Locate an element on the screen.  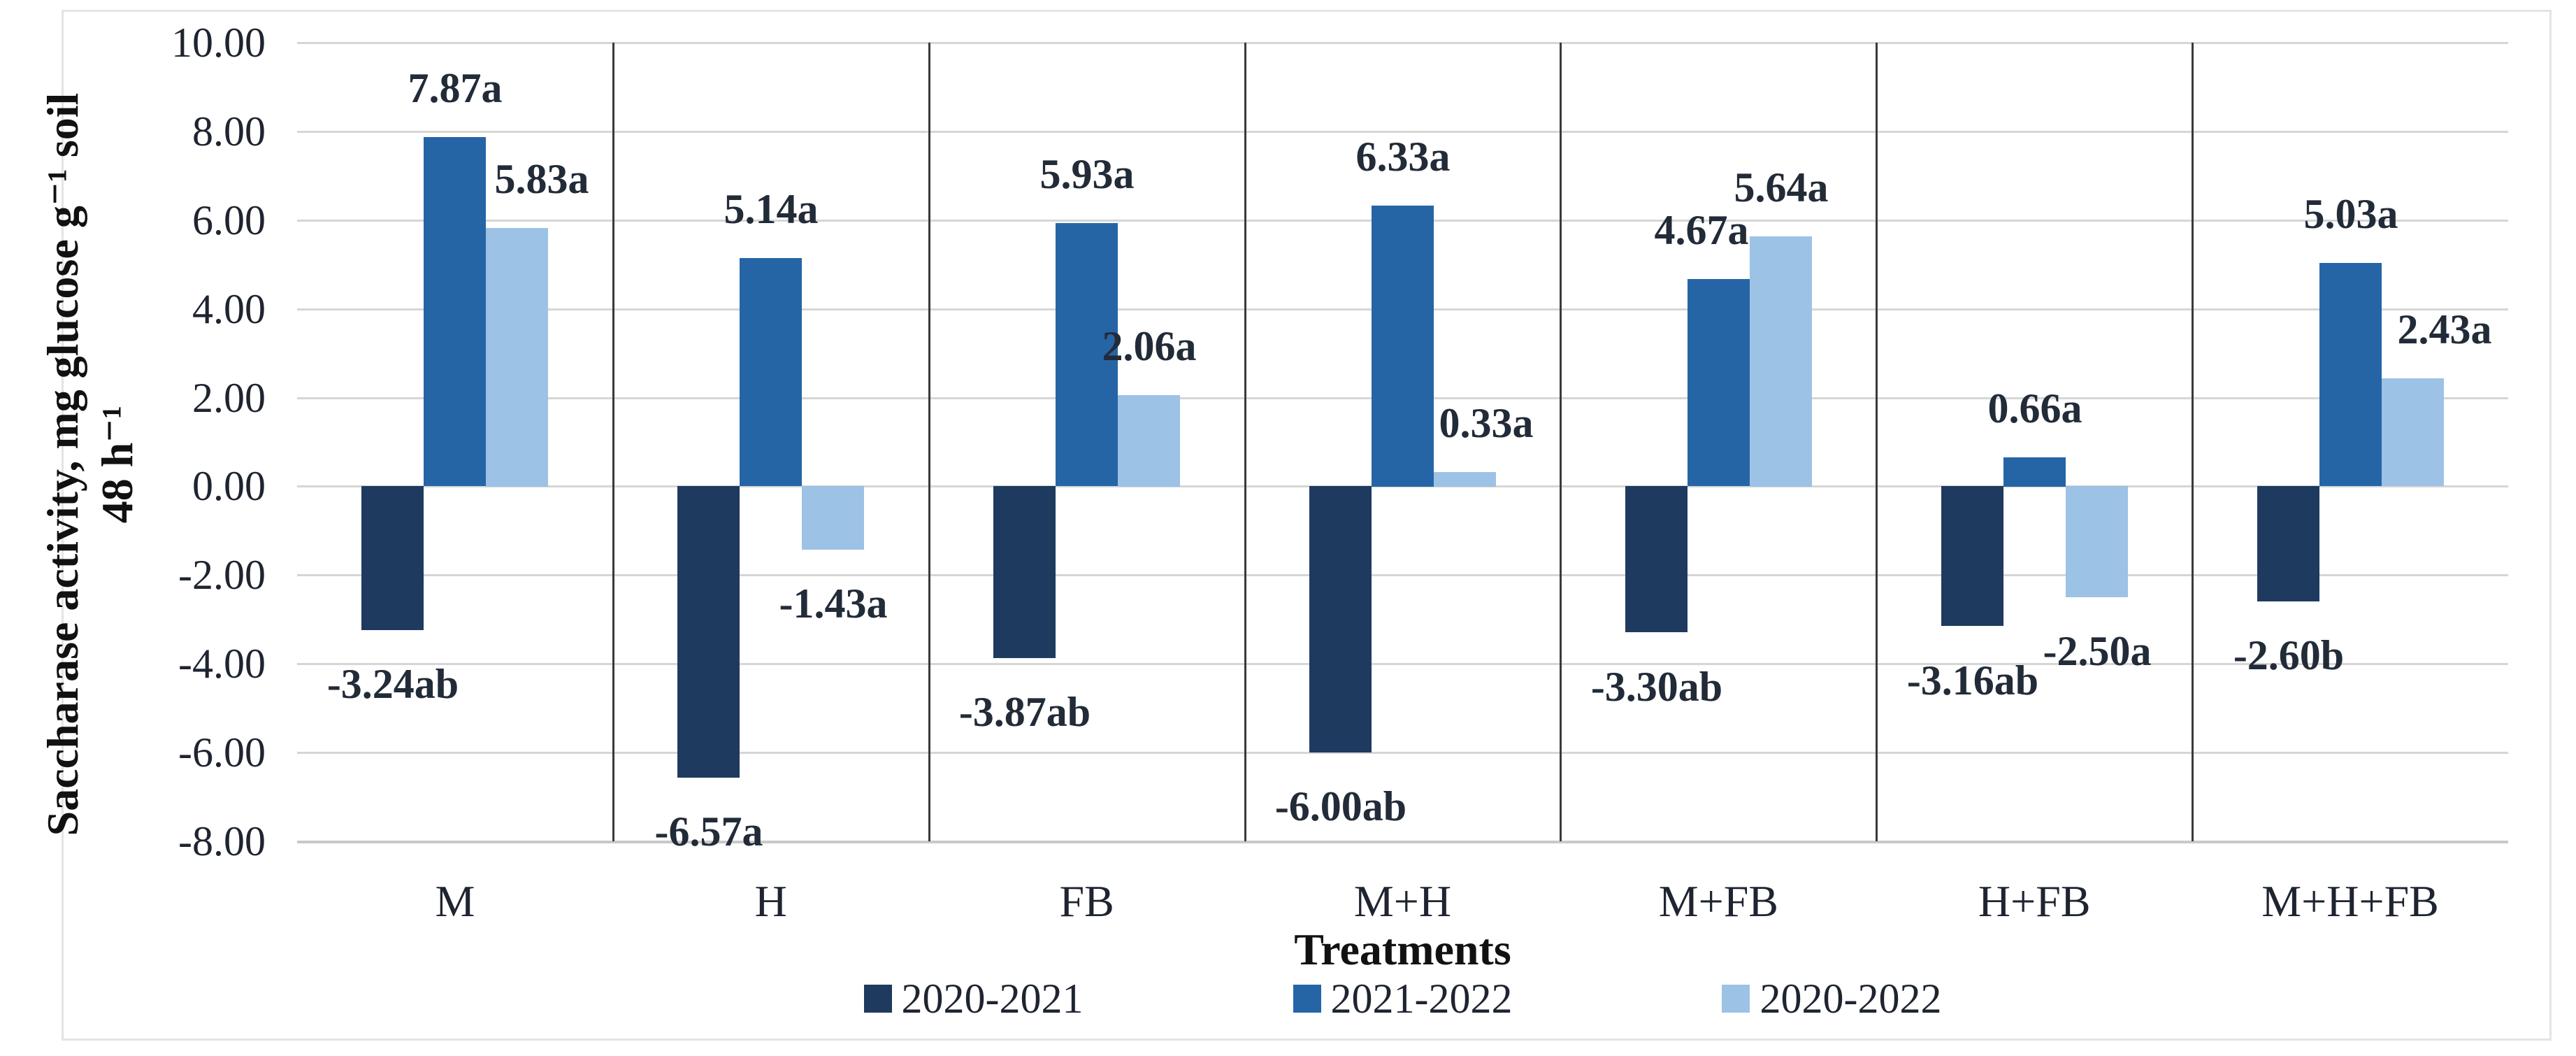
bar-2020-2021-M+H is located at coordinates (1340, 619).